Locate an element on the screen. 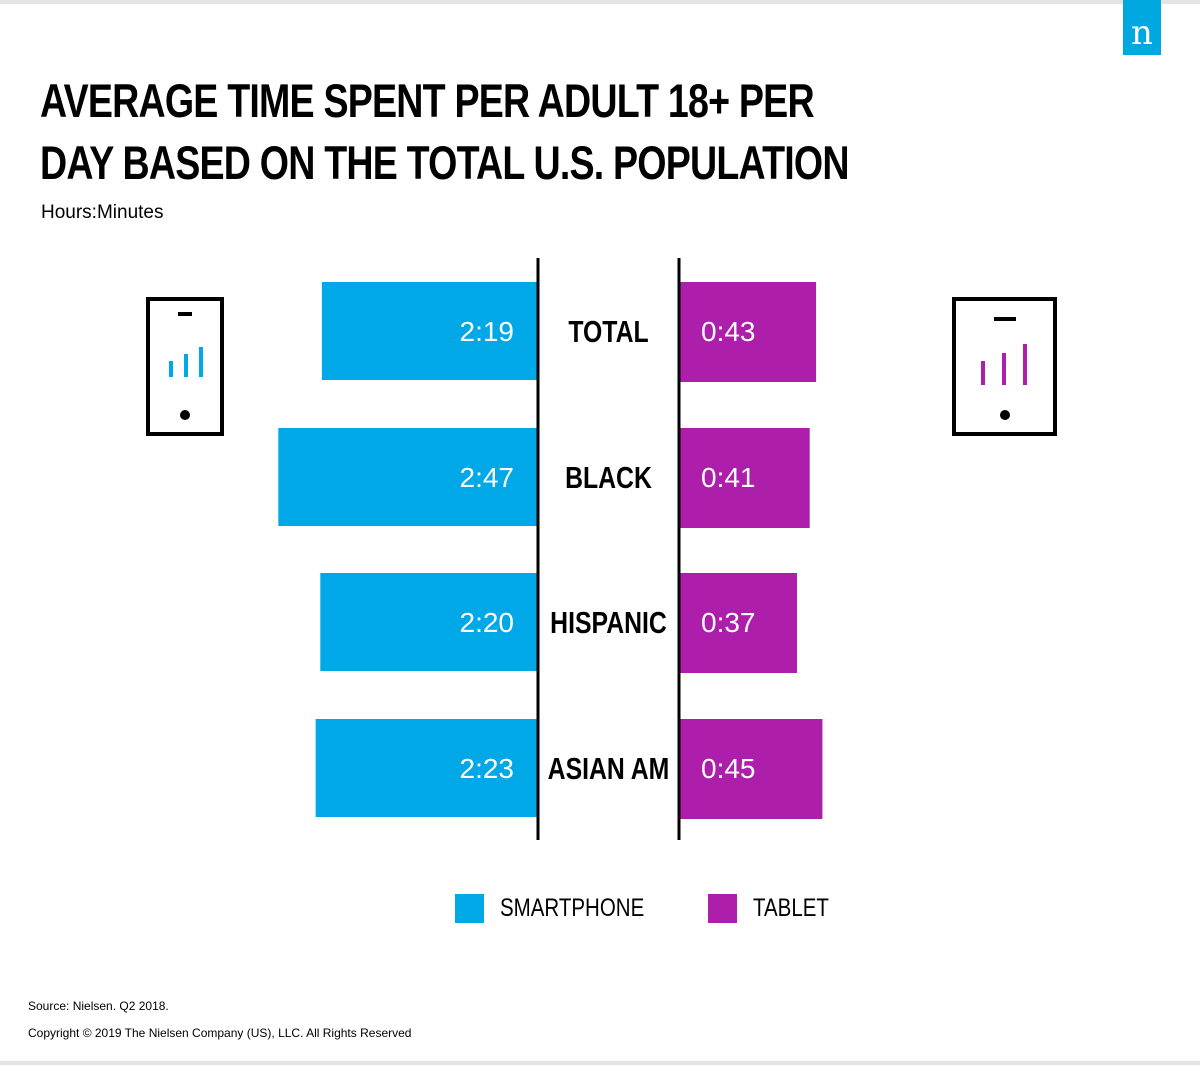 The height and width of the screenshot is (1065, 1200). nielsen-logo: n is located at coordinates (1142, 27).